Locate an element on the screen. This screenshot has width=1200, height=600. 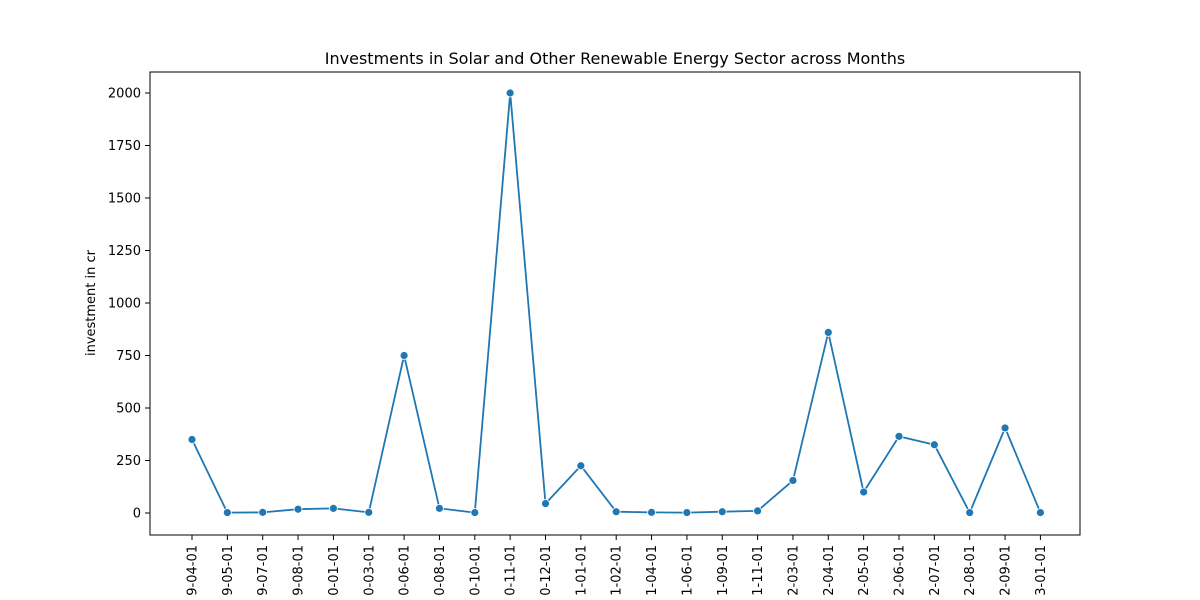
x-tick-label: 9-05-01 is located at coordinates (228, 570).